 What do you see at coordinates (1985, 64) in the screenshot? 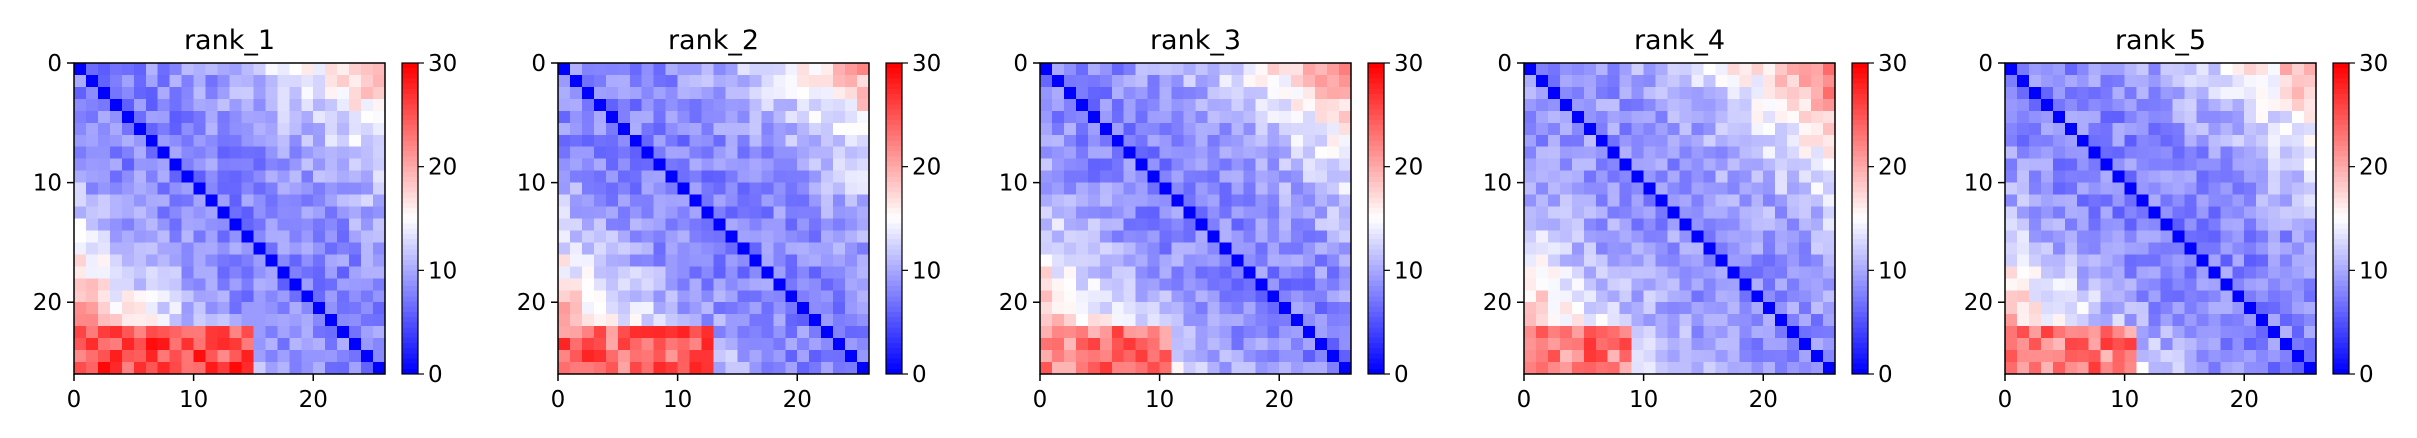
I see `y-tick-label: 0` at bounding box center [1985, 64].